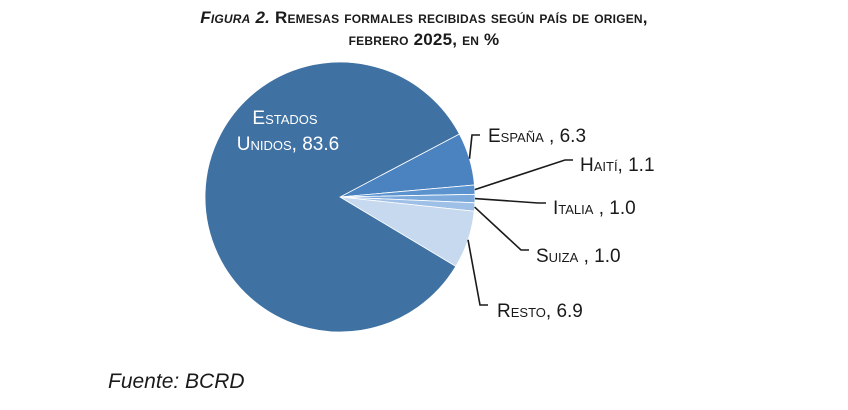 The image size is (848, 410). Describe the element at coordinates (523, 175) in the screenshot. I see `leader-line-hait-` at that location.